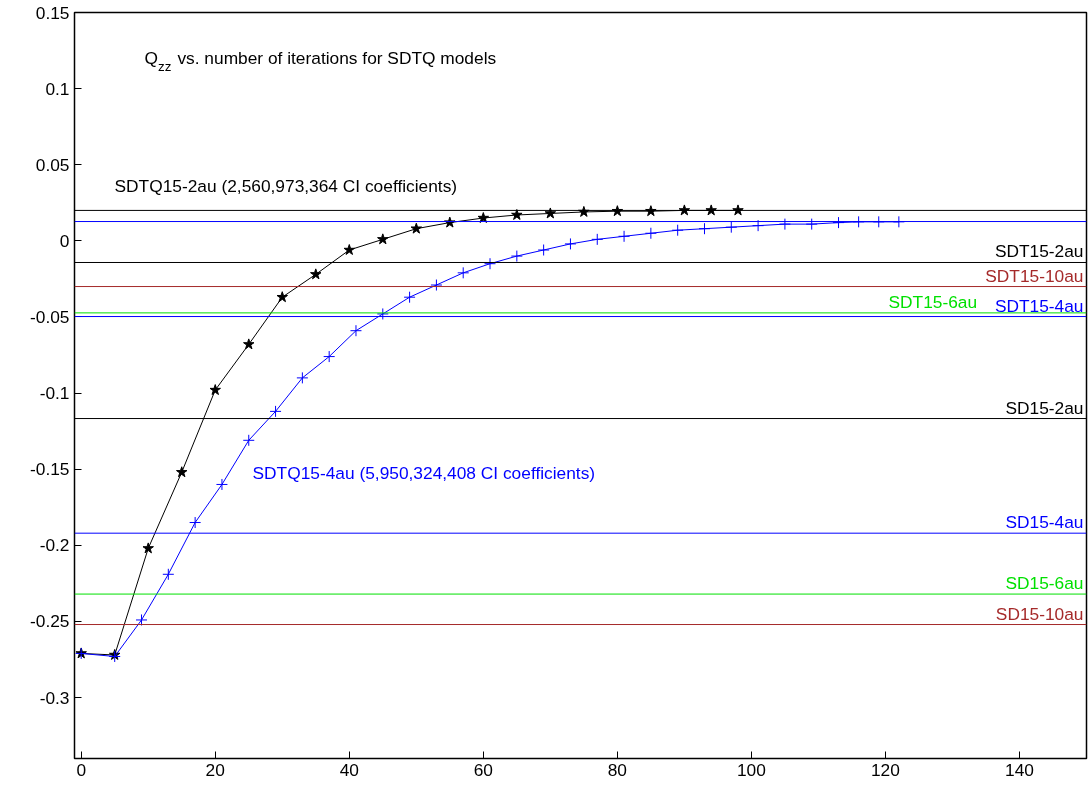  I want to click on ref-line-label: SD15-6au, so click(1044, 583).